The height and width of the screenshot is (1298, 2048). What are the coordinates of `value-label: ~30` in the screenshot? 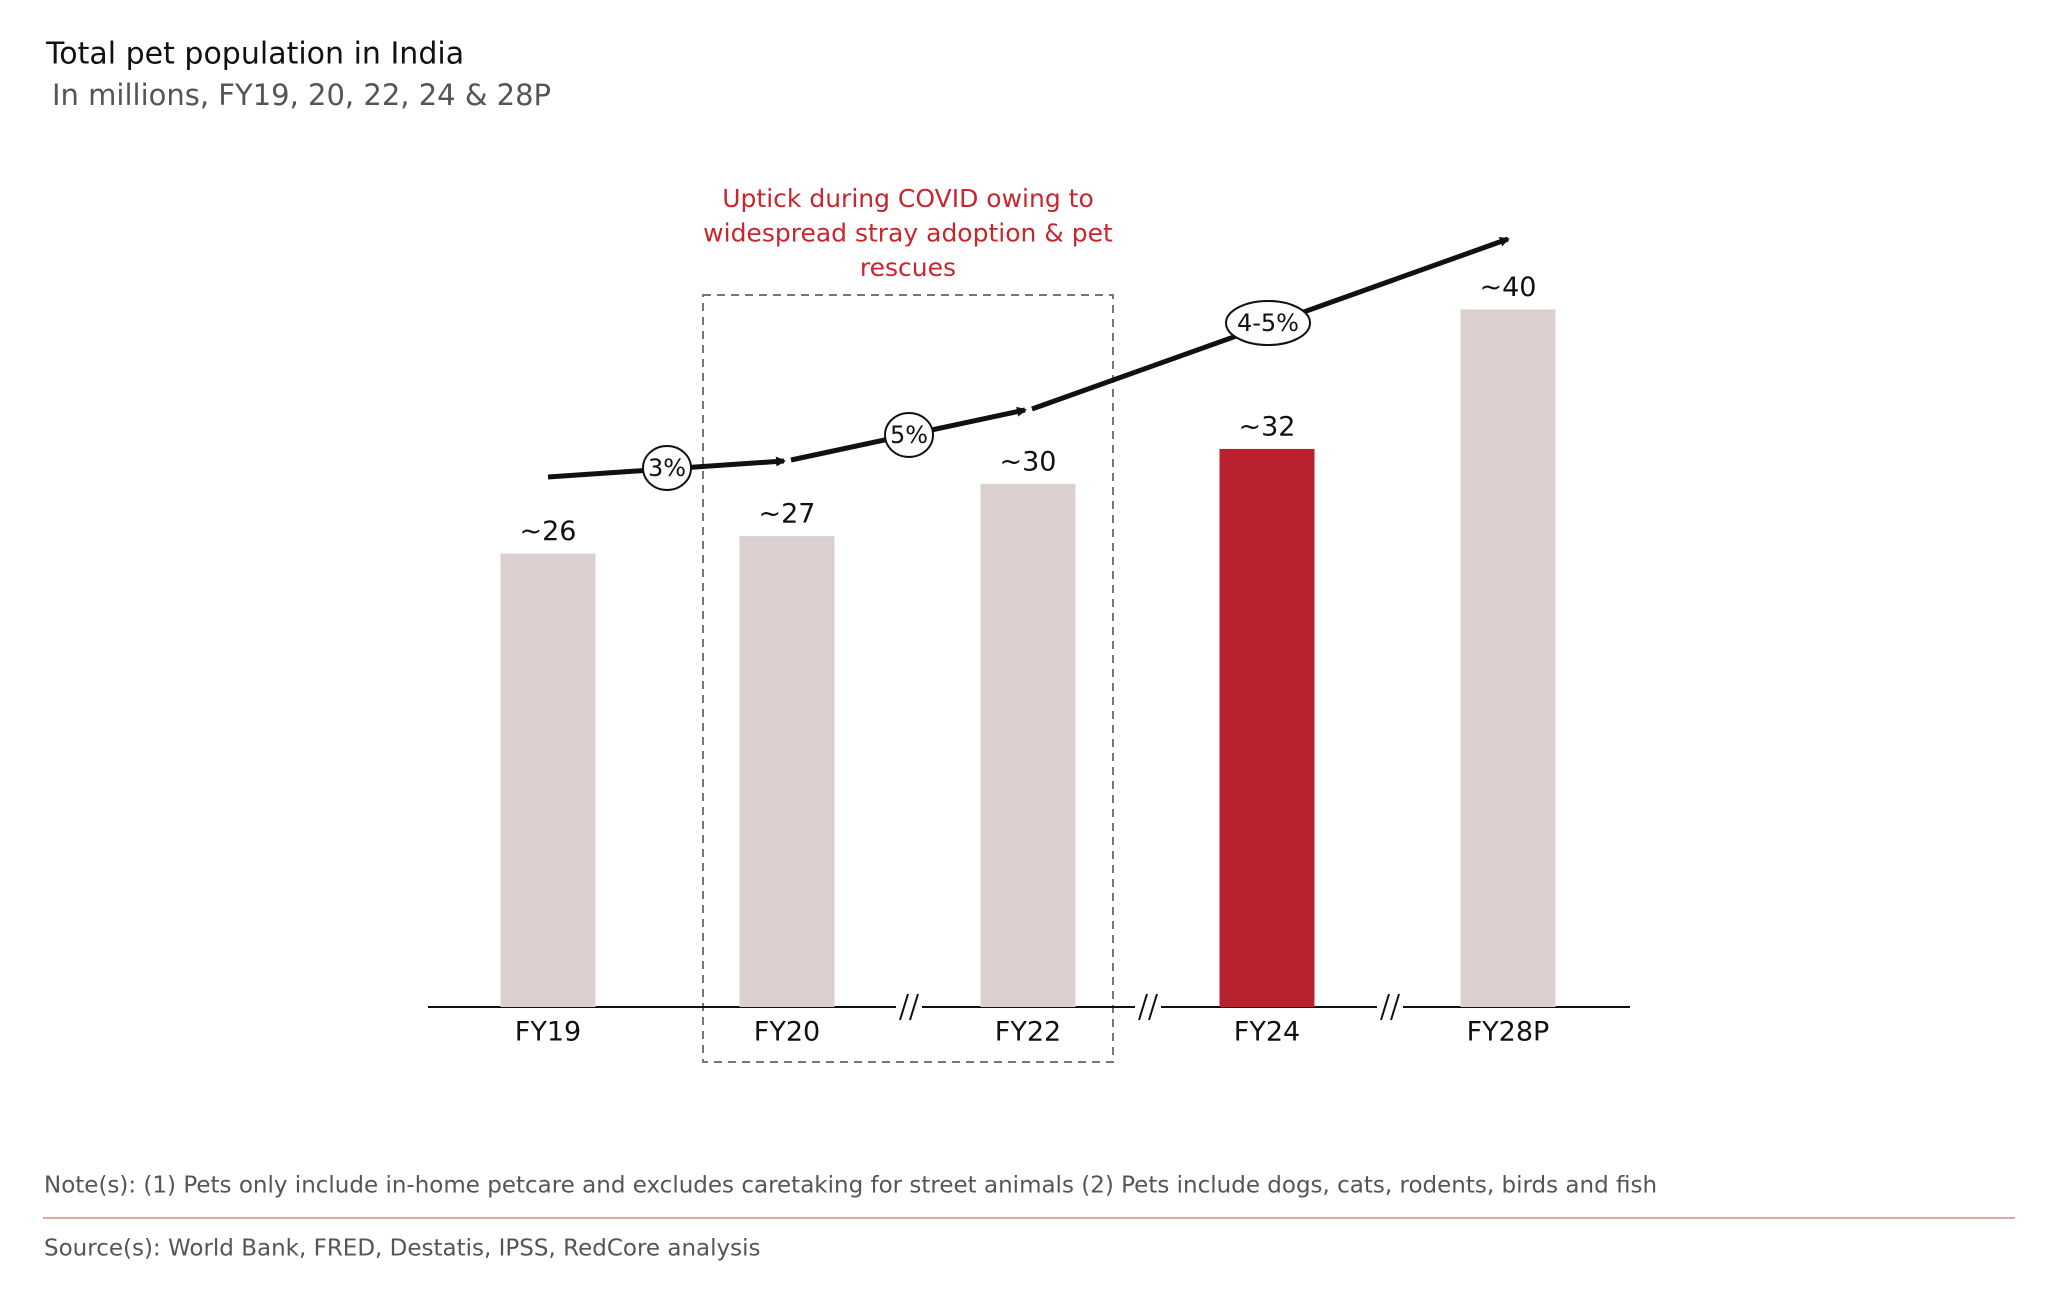 It's located at (1028, 461).